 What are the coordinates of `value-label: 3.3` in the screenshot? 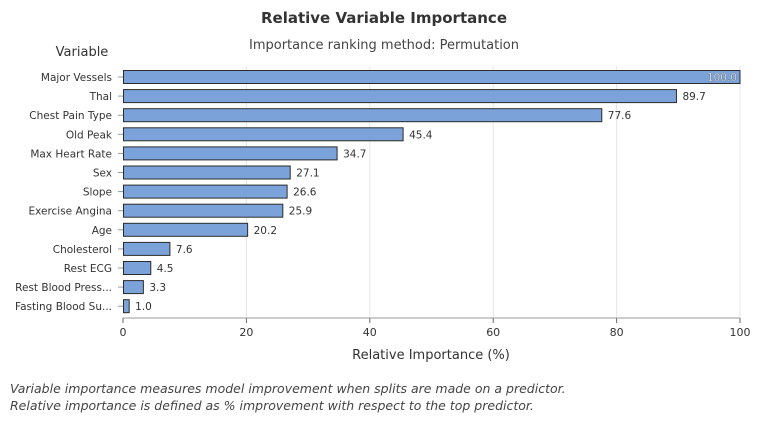 It's located at (157, 288).